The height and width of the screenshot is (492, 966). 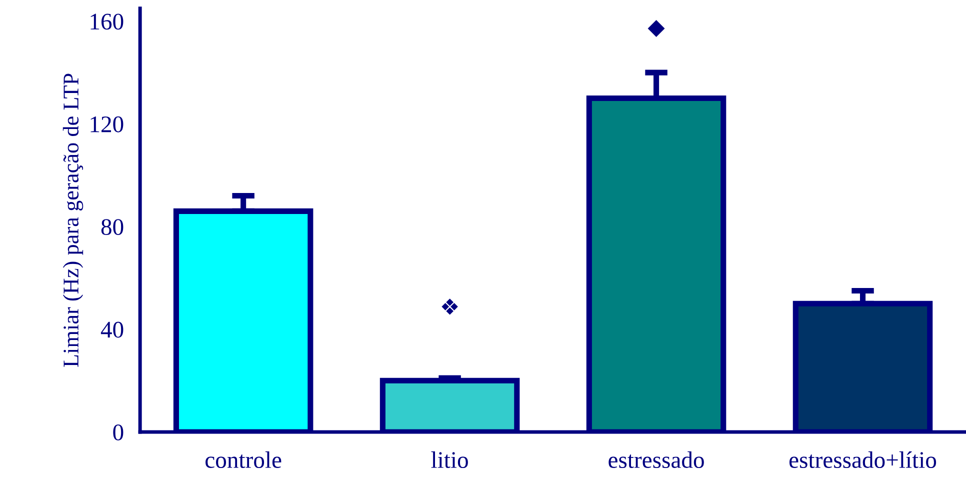 I want to click on x-tick-label: litio, so click(x=449, y=459).